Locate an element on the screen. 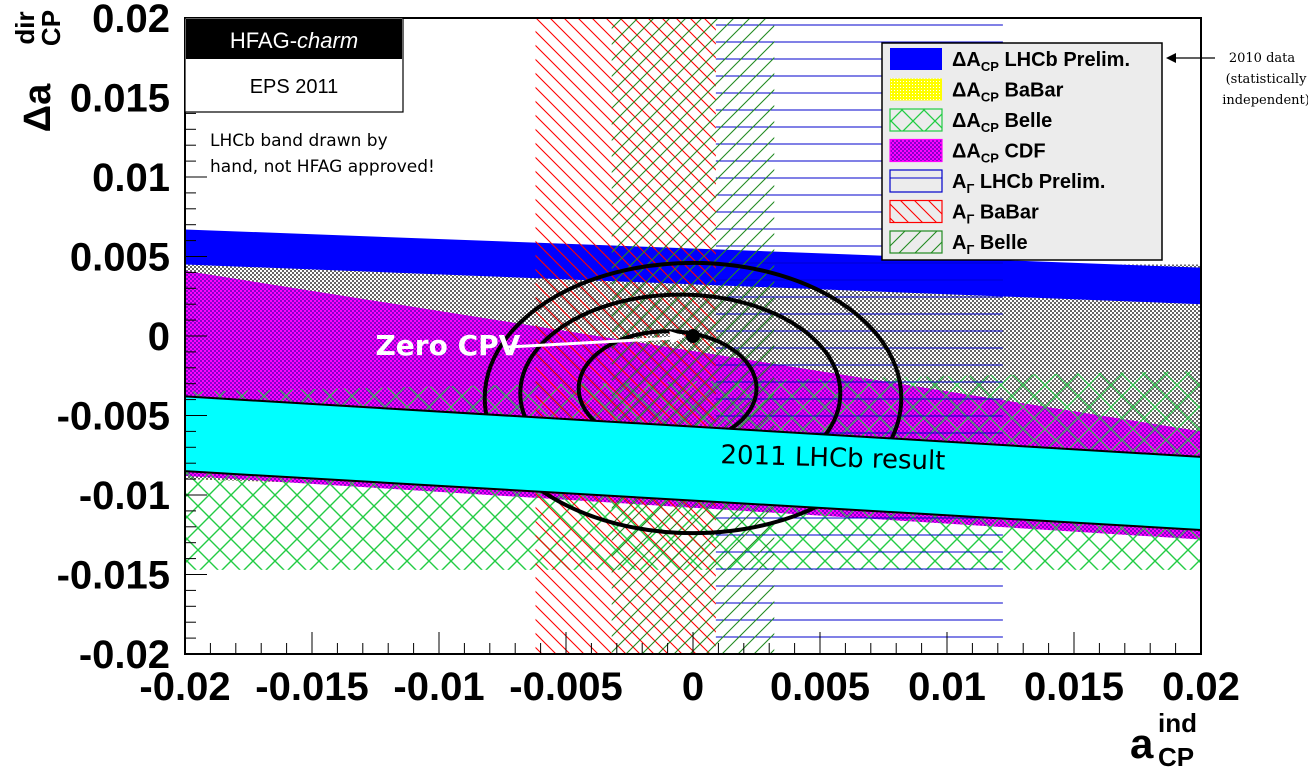 This screenshot has width=1308, height=772. x-tick-label: 0.01 is located at coordinates (947, 687).